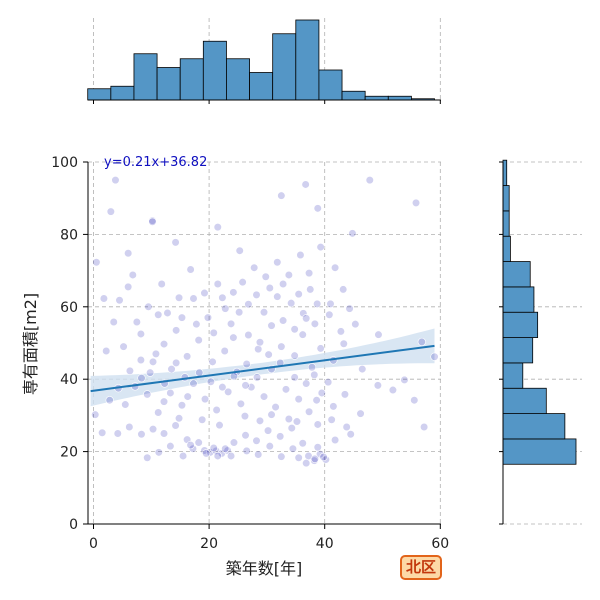 Image resolution: width=600 pixels, height=600 pixels. Describe the element at coordinates (155, 162) in the screenshot. I see `regression-equation-label: y=0.21x+36.82` at that location.